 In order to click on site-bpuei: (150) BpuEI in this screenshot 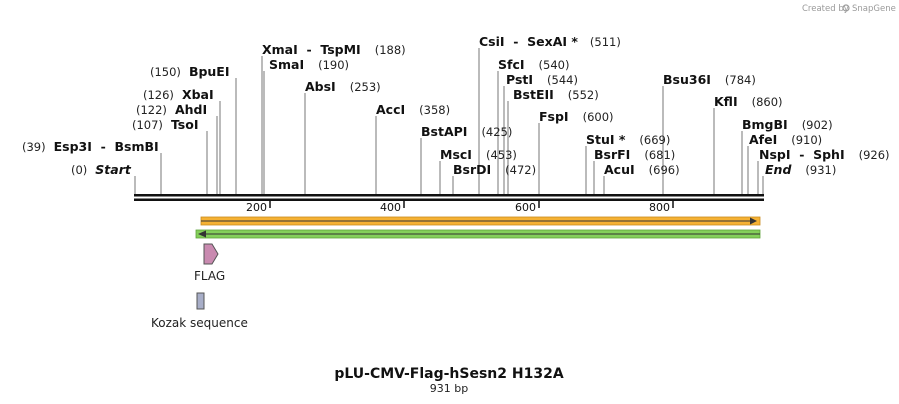, I will do `click(190, 71)`.